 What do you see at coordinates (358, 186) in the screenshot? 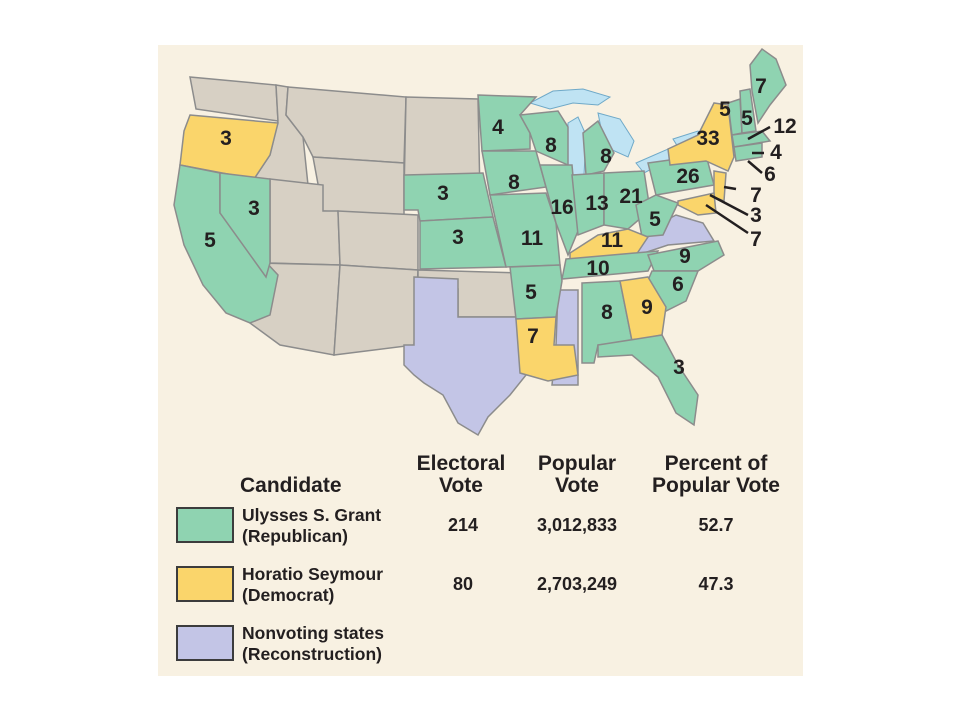
I see `wyoming-territory` at bounding box center [358, 186].